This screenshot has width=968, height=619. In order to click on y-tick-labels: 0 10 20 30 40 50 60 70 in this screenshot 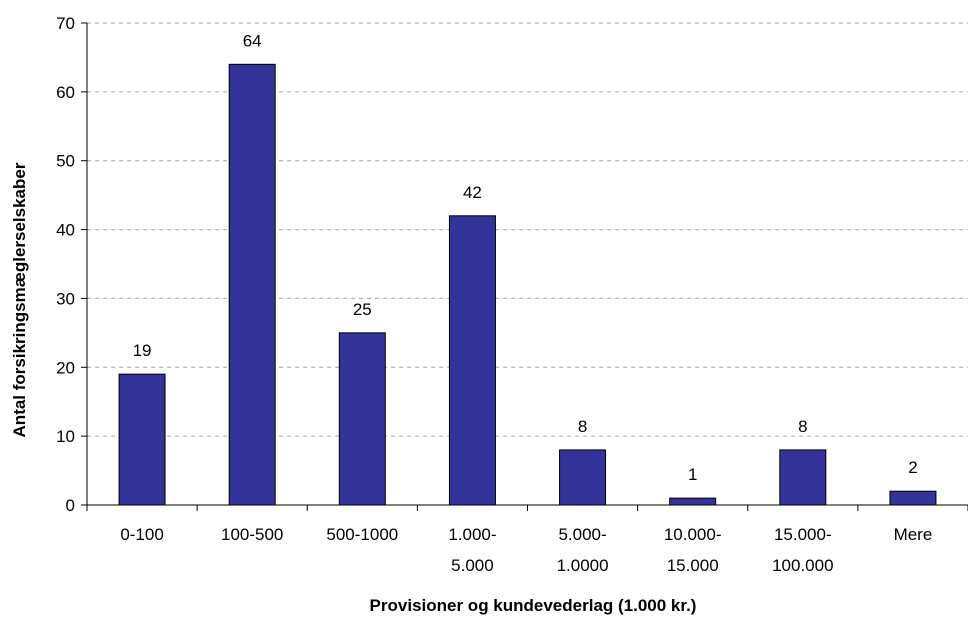, I will do `click(65, 264)`.